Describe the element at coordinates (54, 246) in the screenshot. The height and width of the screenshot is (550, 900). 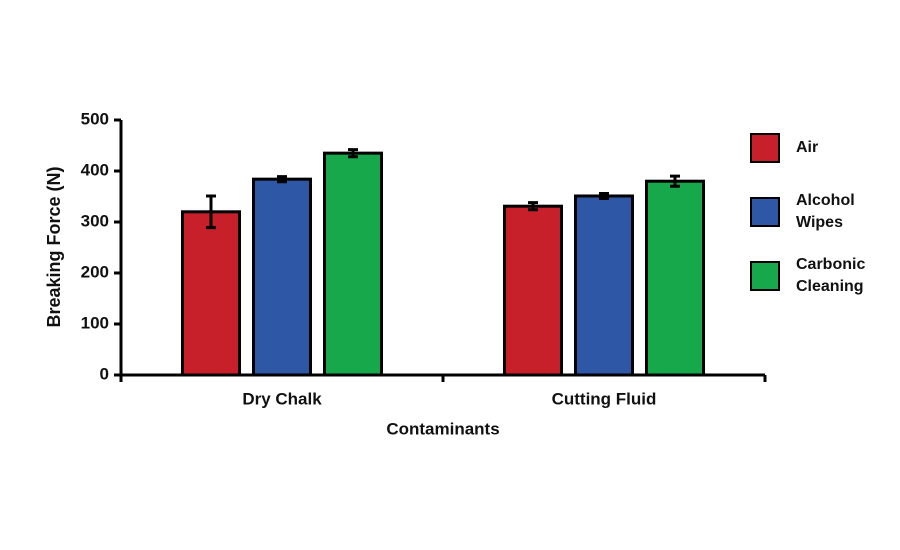
I see `y-axis-title: Breaking Force (N)` at that location.